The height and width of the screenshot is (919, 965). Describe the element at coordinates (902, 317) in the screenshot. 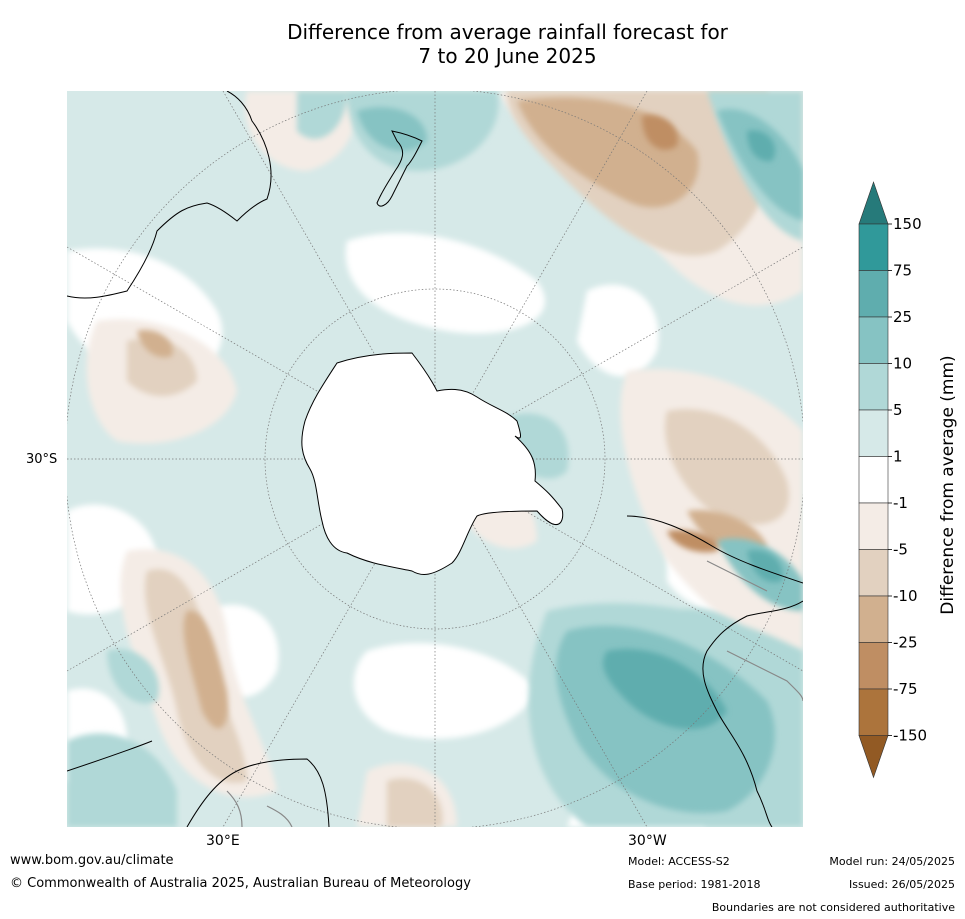

I see `colorbar-tick-label: 25` at that location.